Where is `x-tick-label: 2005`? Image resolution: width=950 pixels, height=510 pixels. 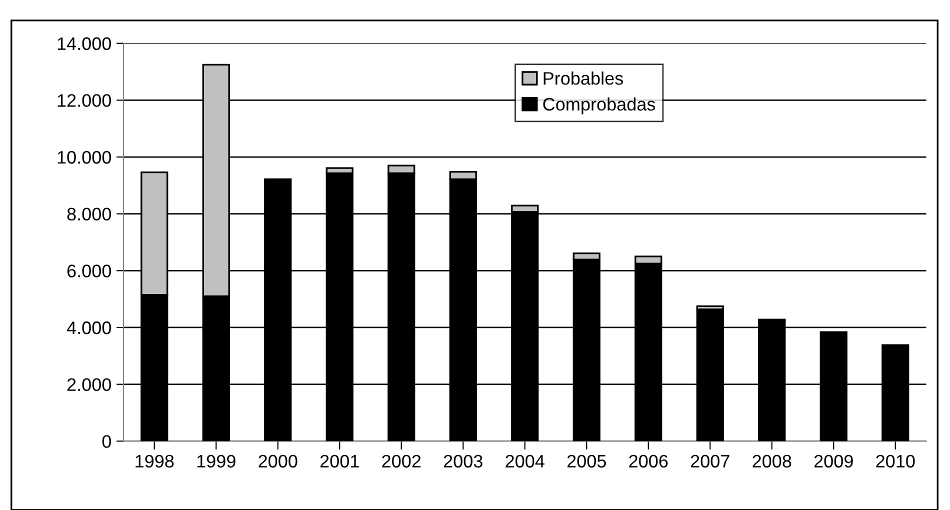 x-tick-label: 2005 is located at coordinates (586, 461).